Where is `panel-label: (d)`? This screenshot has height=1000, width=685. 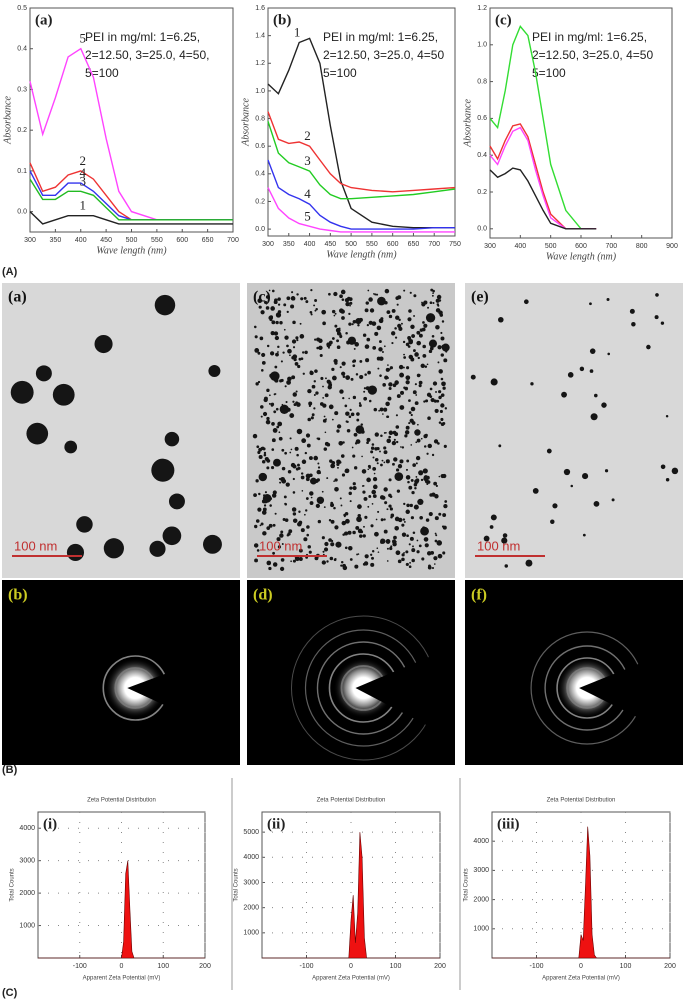 panel-label: (d) is located at coordinates (263, 595).